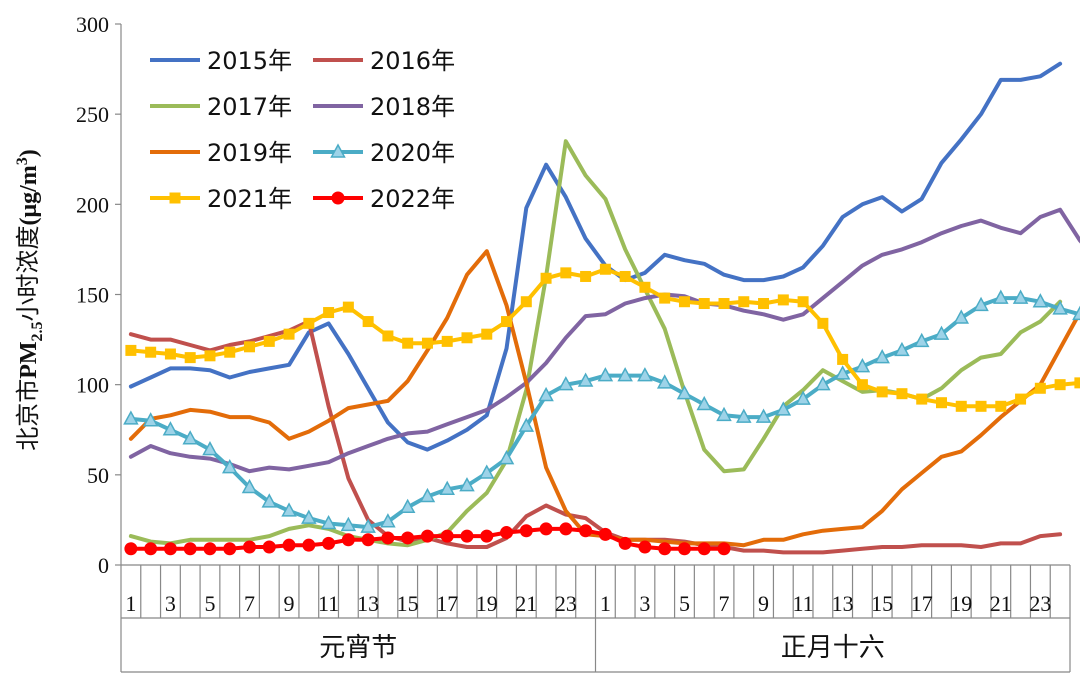  Describe the element at coordinates (209, 603) in the screenshot. I see `x-tick-label: 5` at that location.